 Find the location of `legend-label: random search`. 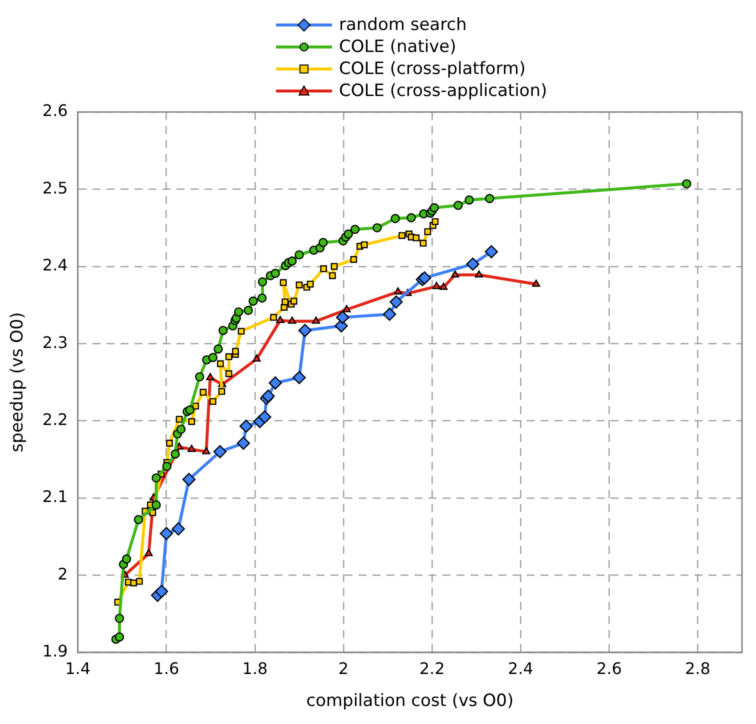

legend-label: random search is located at coordinates (403, 25).